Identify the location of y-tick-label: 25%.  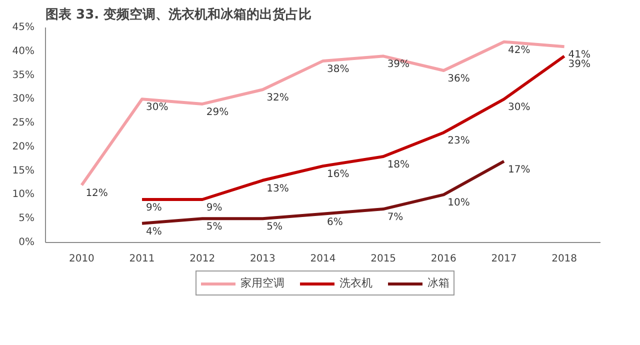
(23, 123).